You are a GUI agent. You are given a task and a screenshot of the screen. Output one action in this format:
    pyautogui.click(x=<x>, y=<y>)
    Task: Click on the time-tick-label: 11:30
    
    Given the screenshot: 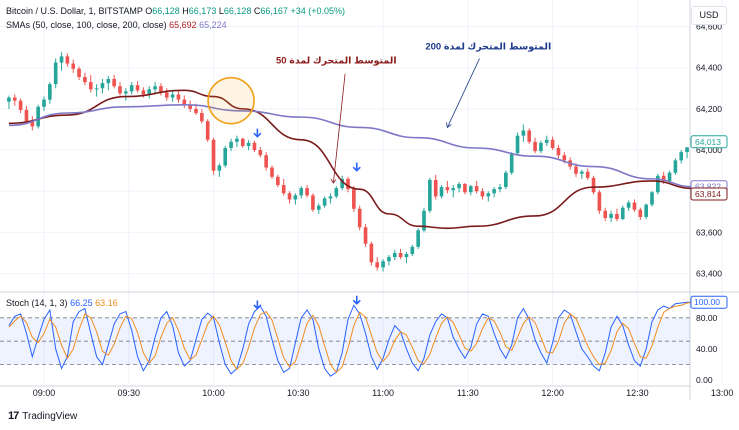 What is the action you would take?
    pyautogui.click(x=468, y=393)
    